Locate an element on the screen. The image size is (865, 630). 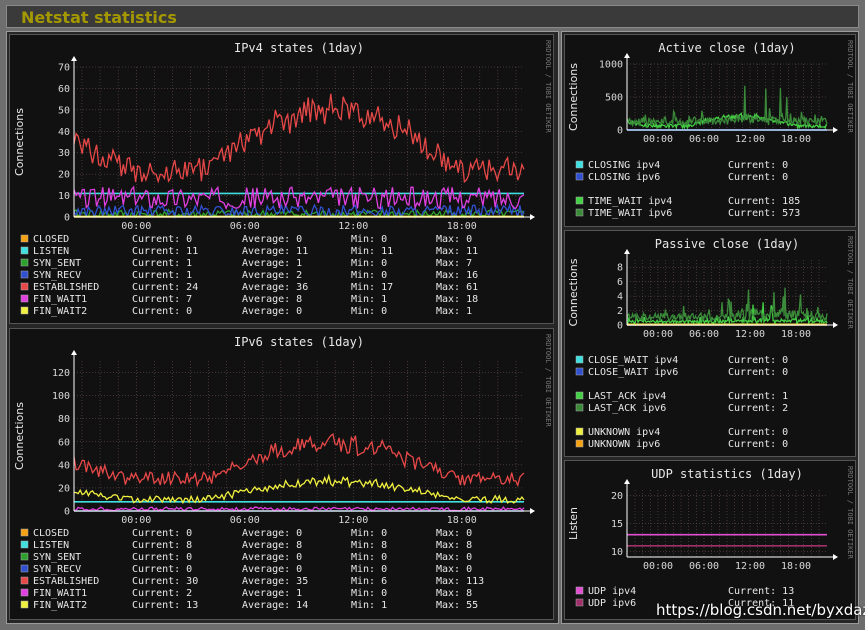
series-line-time-wait-ipv4 is located at coordinates (727, 121).